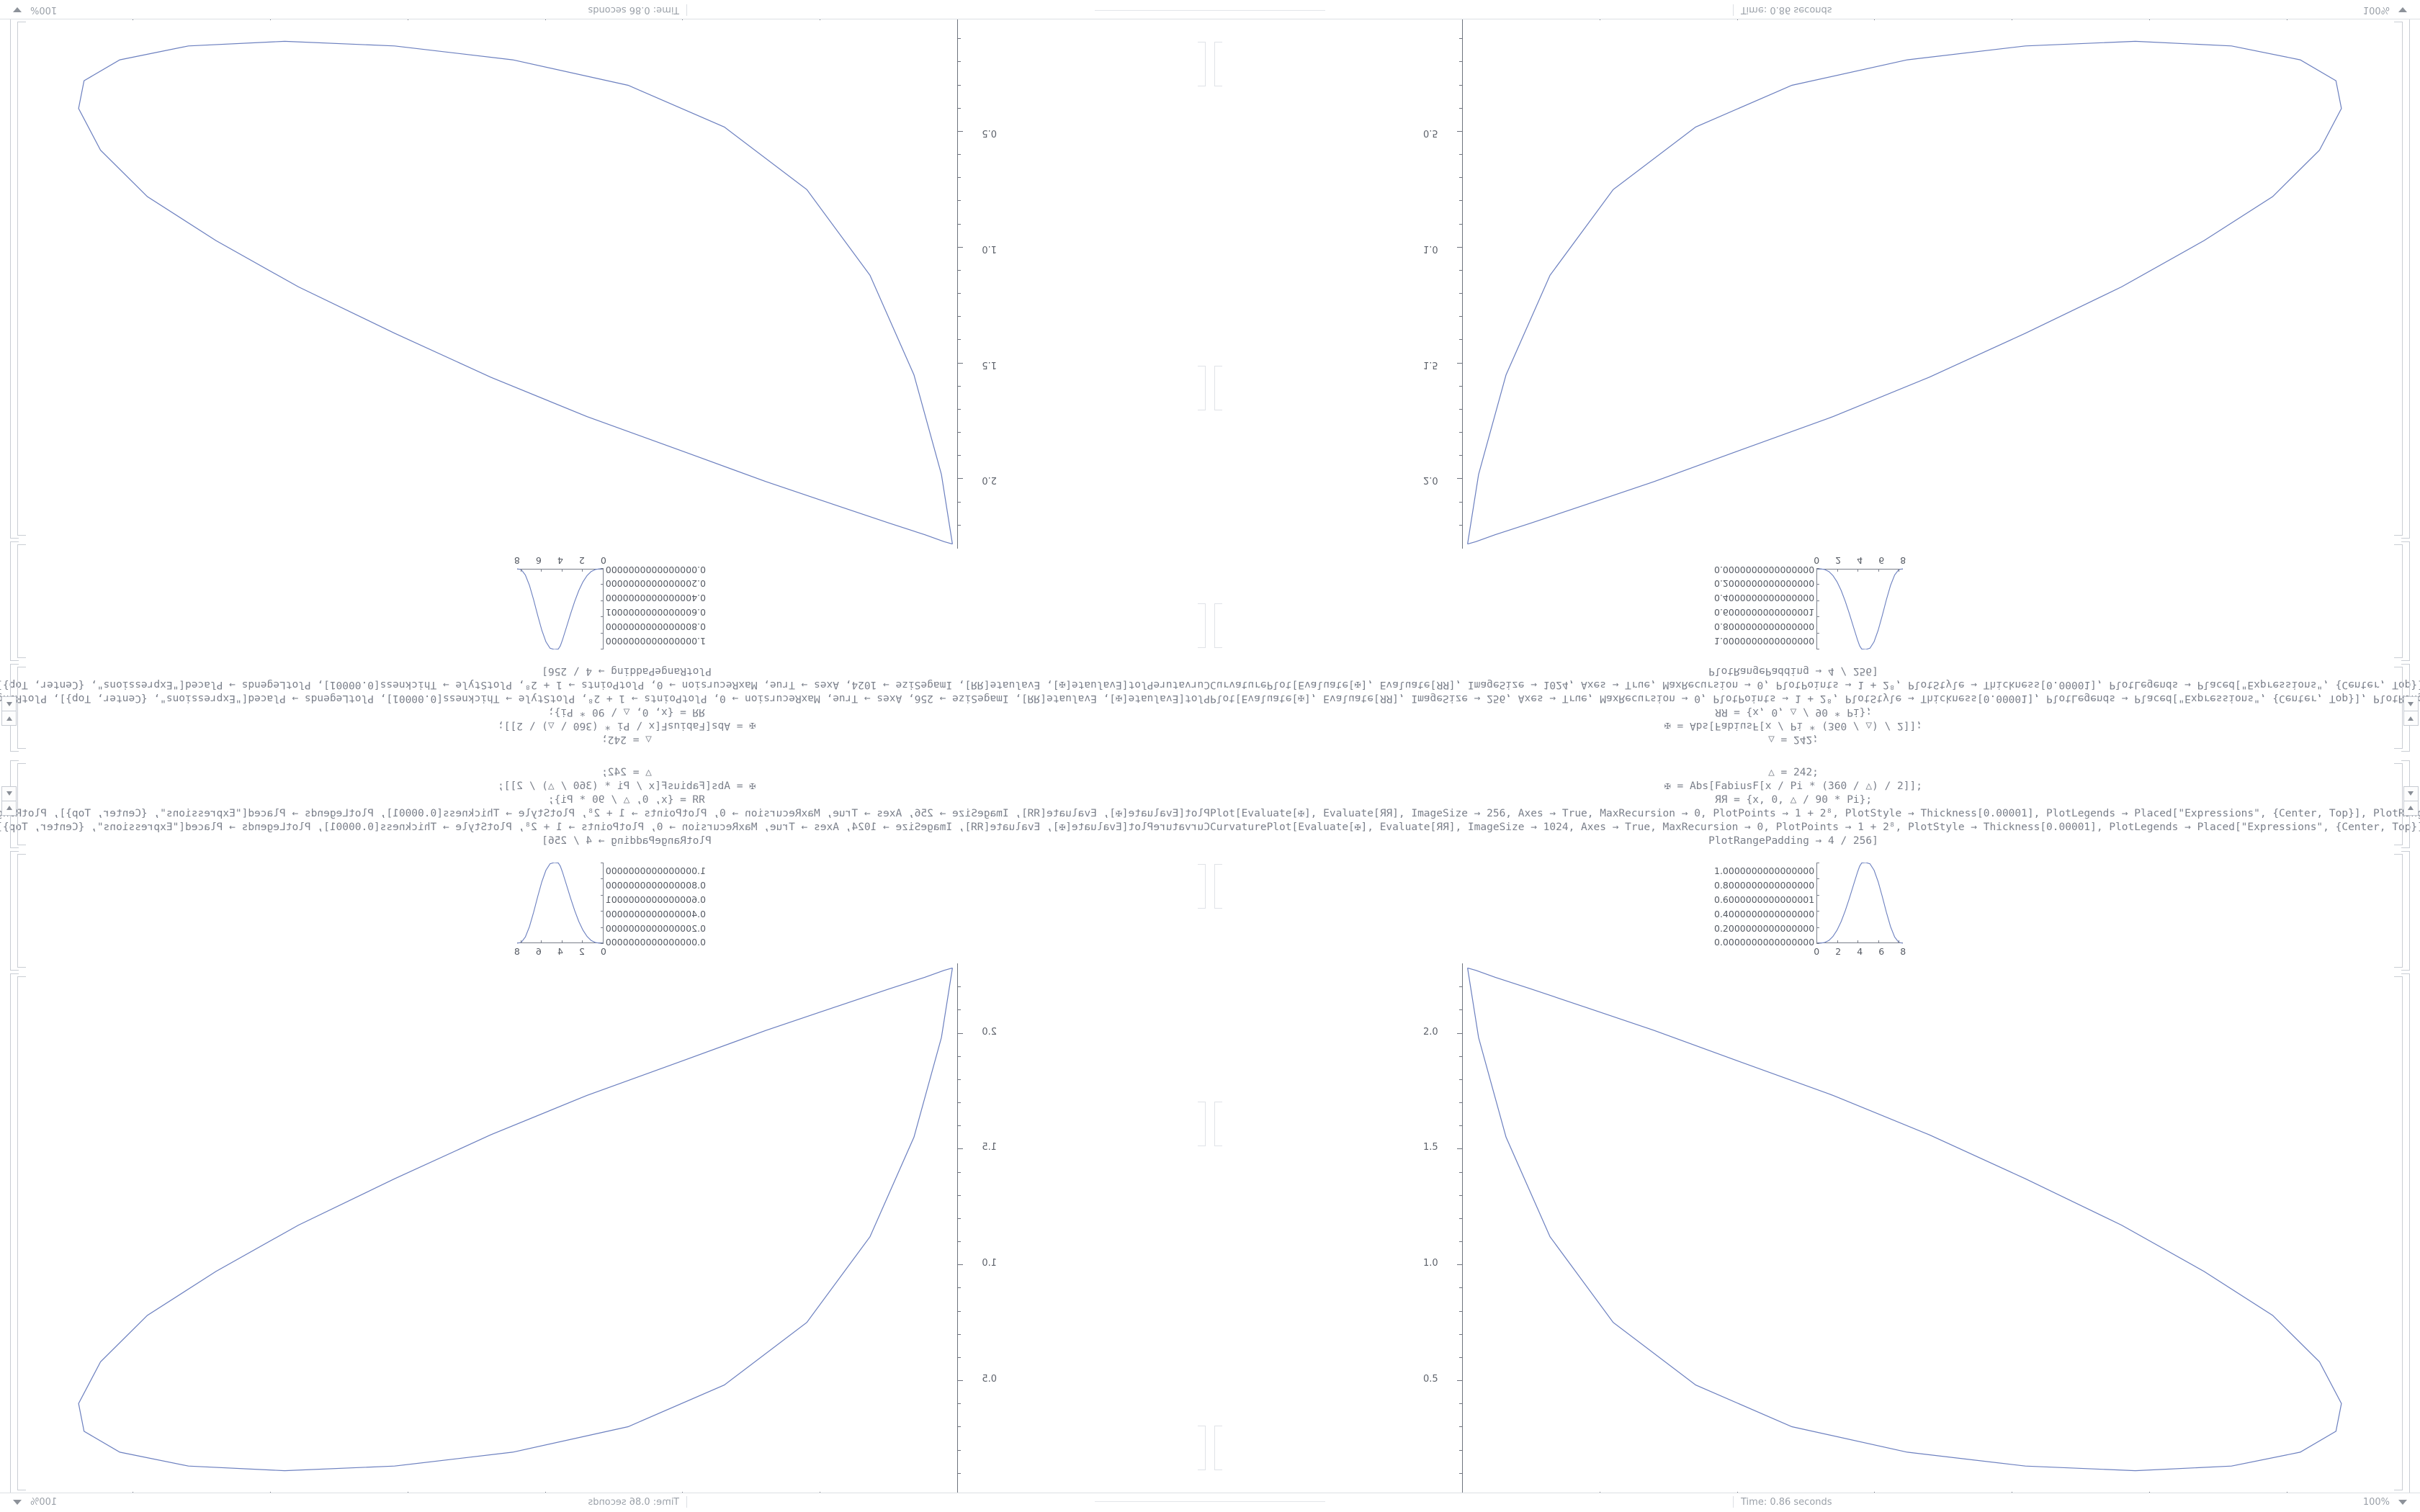 The height and width of the screenshot is (1512, 2420). I want to click on status-divider, so click(1267, 10).